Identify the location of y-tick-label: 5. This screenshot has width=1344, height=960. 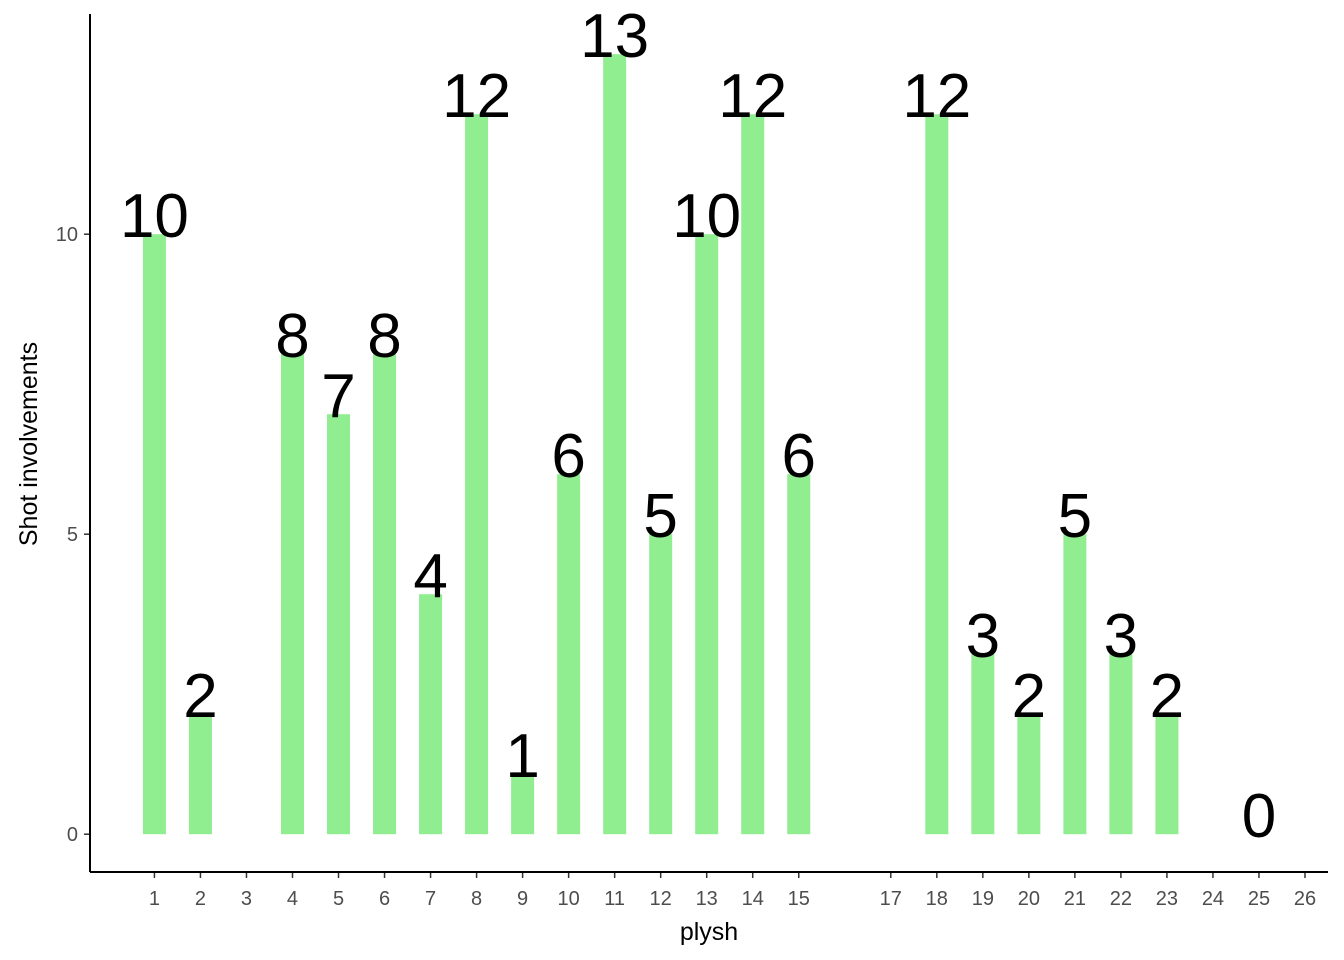
(72, 535).